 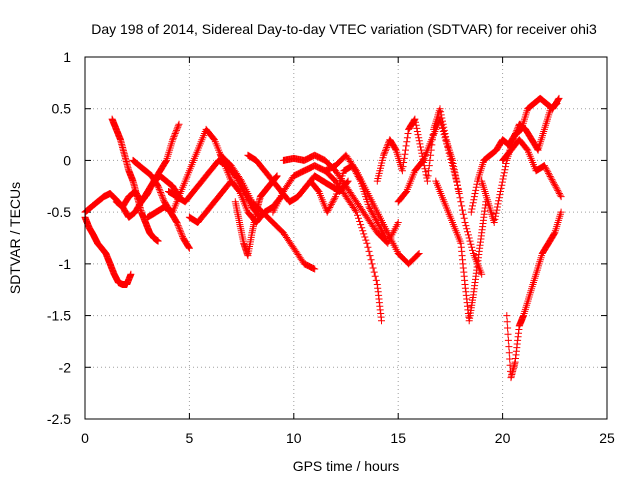 What do you see at coordinates (503, 438) in the screenshot?
I see `x-tick-label: 20` at bounding box center [503, 438].